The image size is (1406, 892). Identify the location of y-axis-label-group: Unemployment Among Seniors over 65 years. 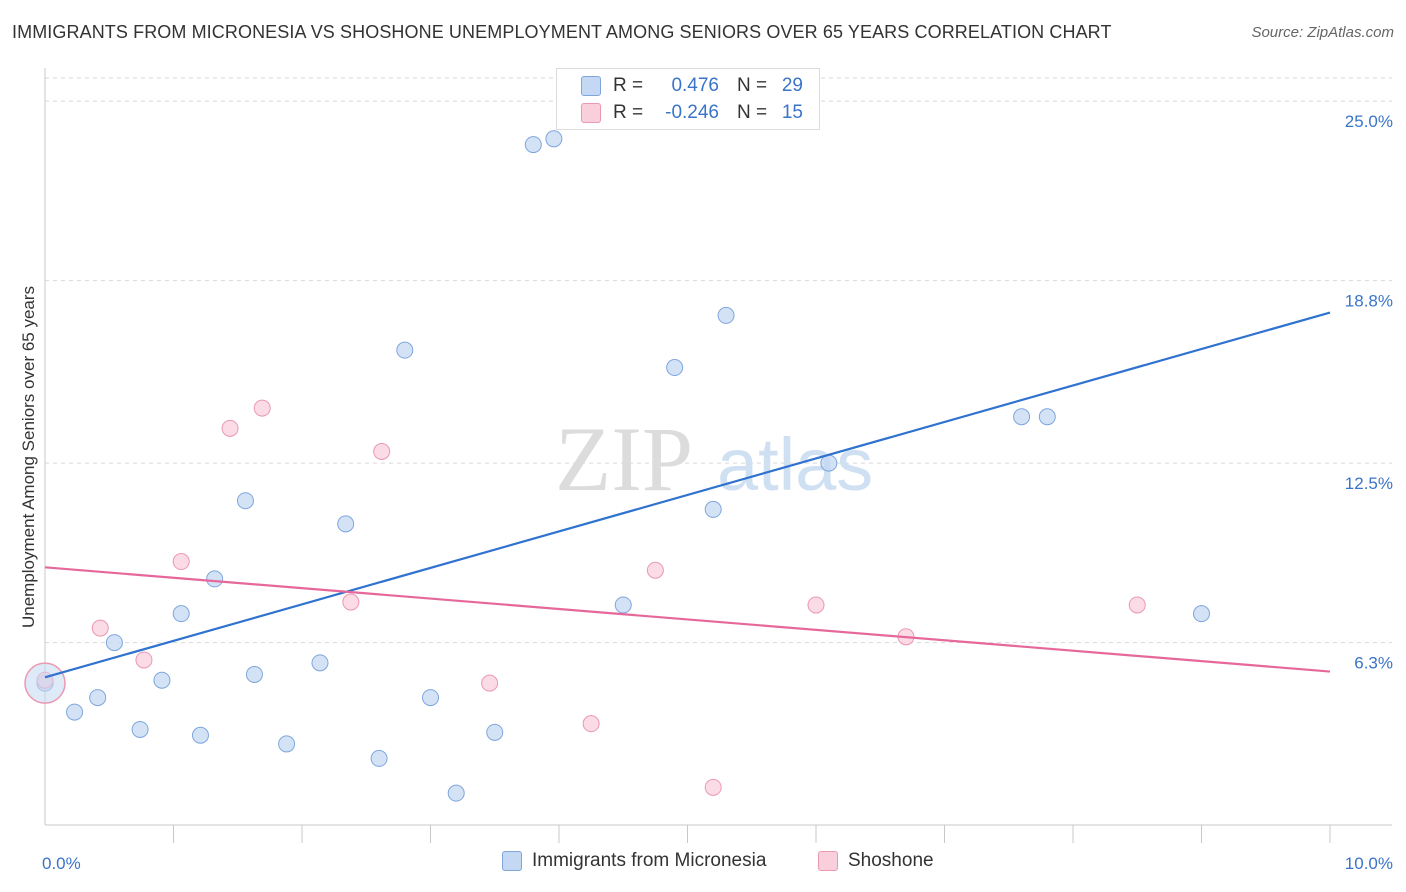
(28, 457).